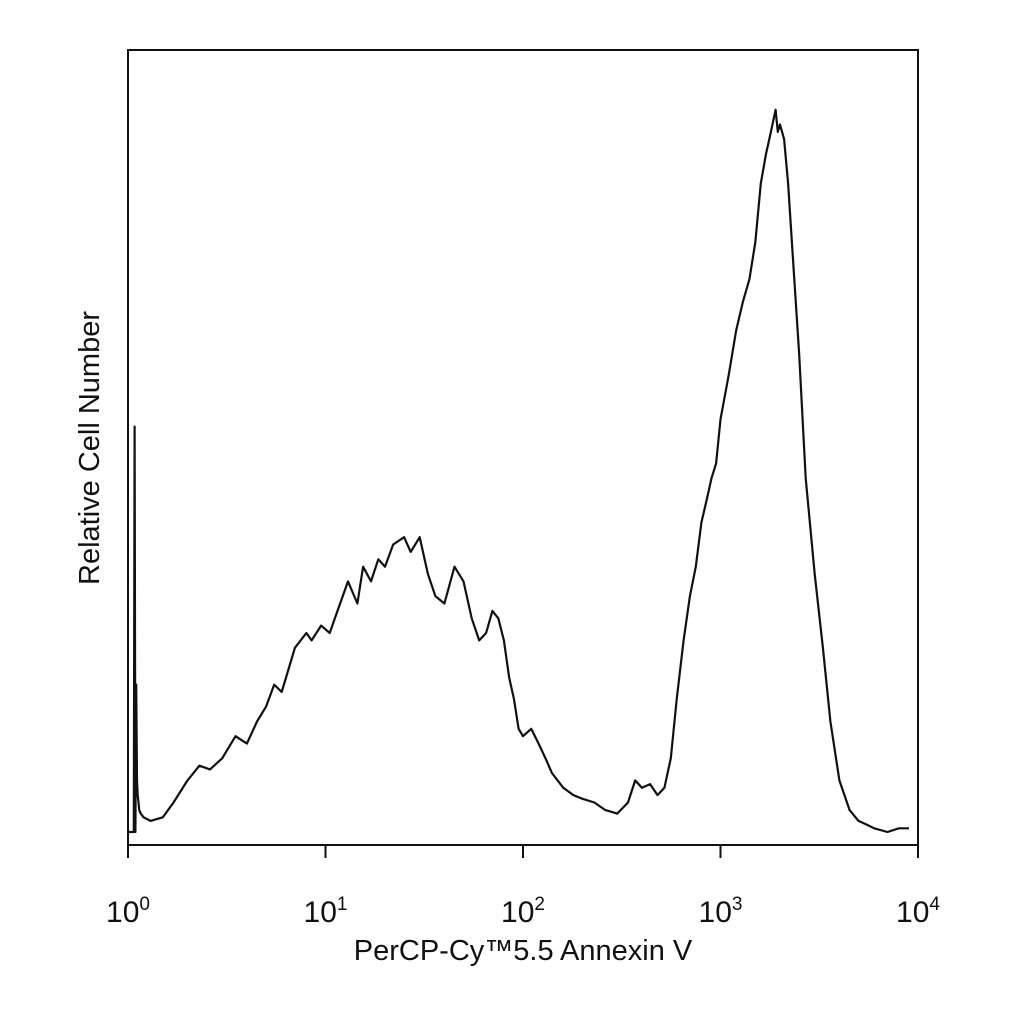 This screenshot has height=1024, width=1024. I want to click on x-tick-label: 10², so click(523, 911).